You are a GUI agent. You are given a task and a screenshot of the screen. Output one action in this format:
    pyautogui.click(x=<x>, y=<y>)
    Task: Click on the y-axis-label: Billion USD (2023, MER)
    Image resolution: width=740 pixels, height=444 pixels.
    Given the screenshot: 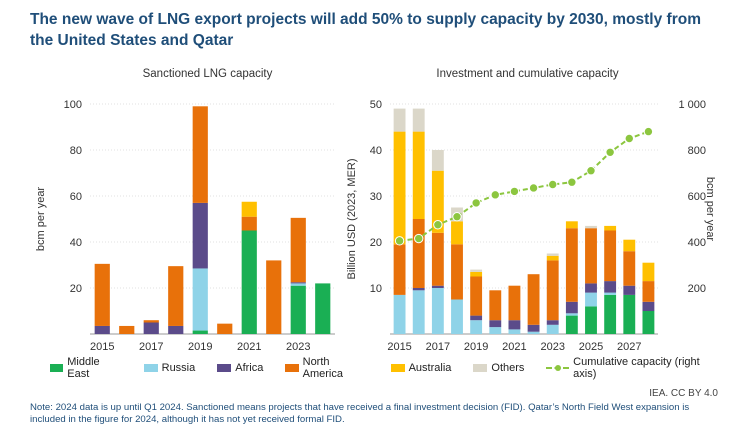 What is the action you would take?
    pyautogui.click(x=352, y=218)
    